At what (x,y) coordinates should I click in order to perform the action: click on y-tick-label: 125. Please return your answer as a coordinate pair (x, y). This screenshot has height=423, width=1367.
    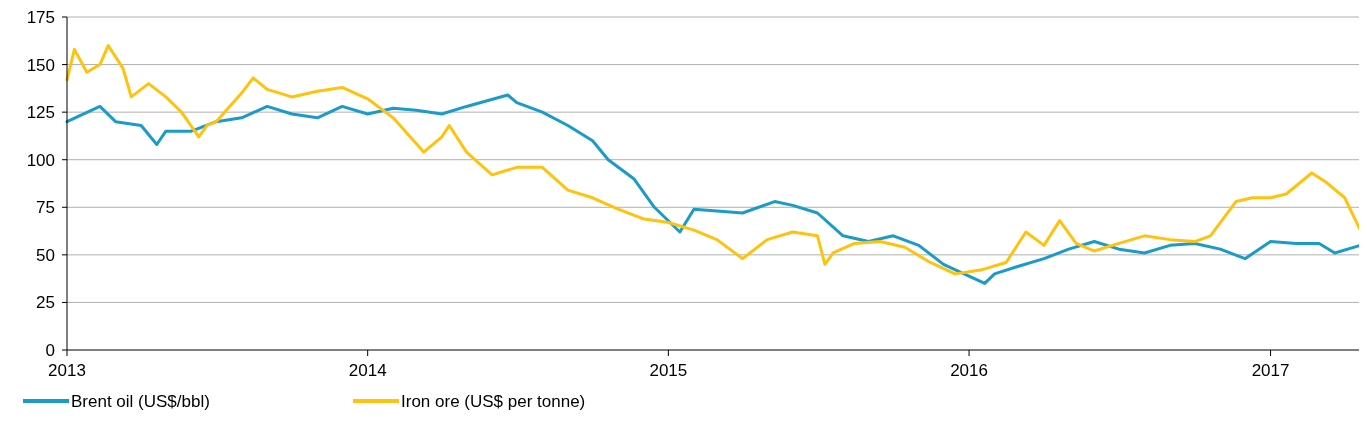
    Looking at the image, I should click on (40, 113).